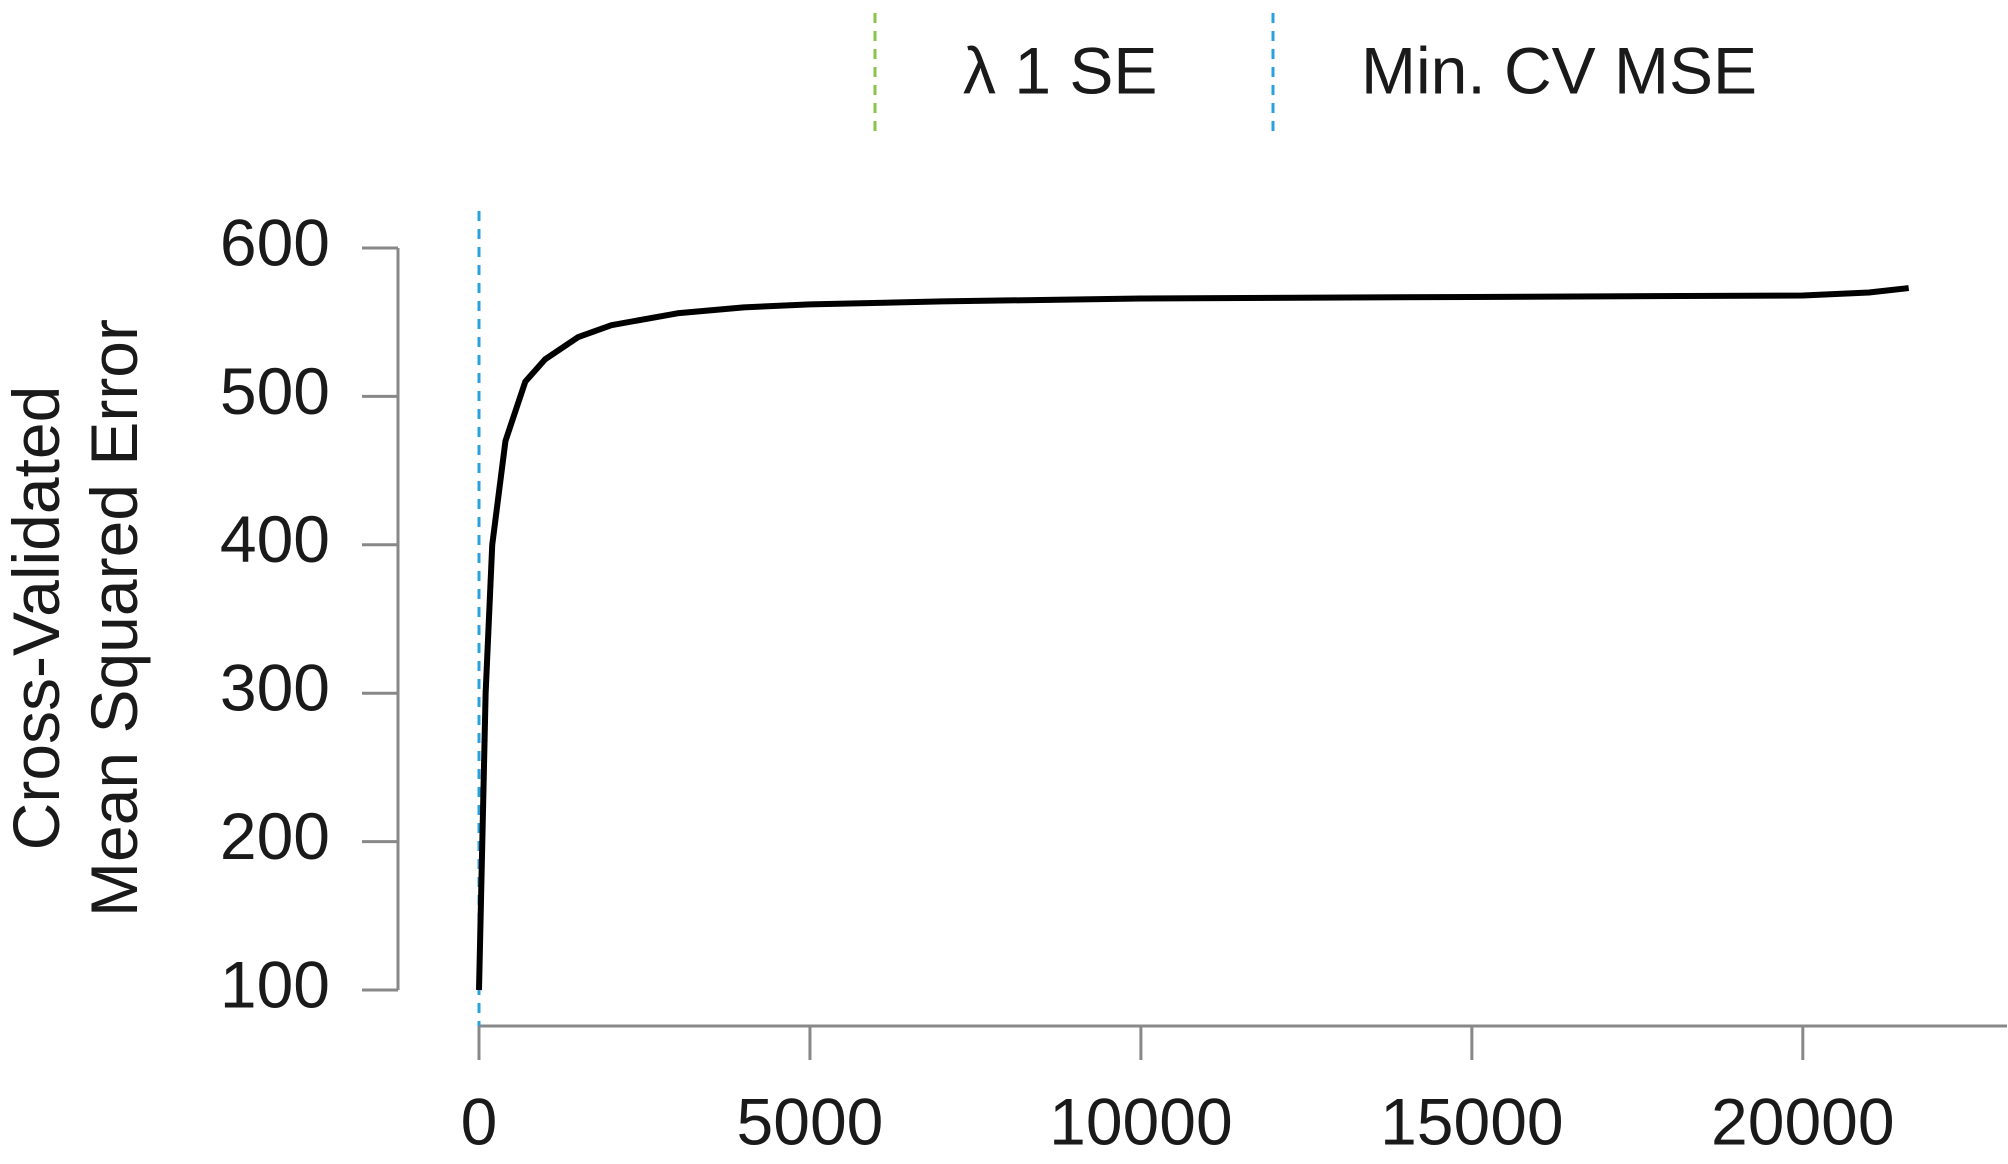 The image size is (2008, 1164). Describe the element at coordinates (479, 1121) in the screenshot. I see `x-tick-label: 0` at that location.